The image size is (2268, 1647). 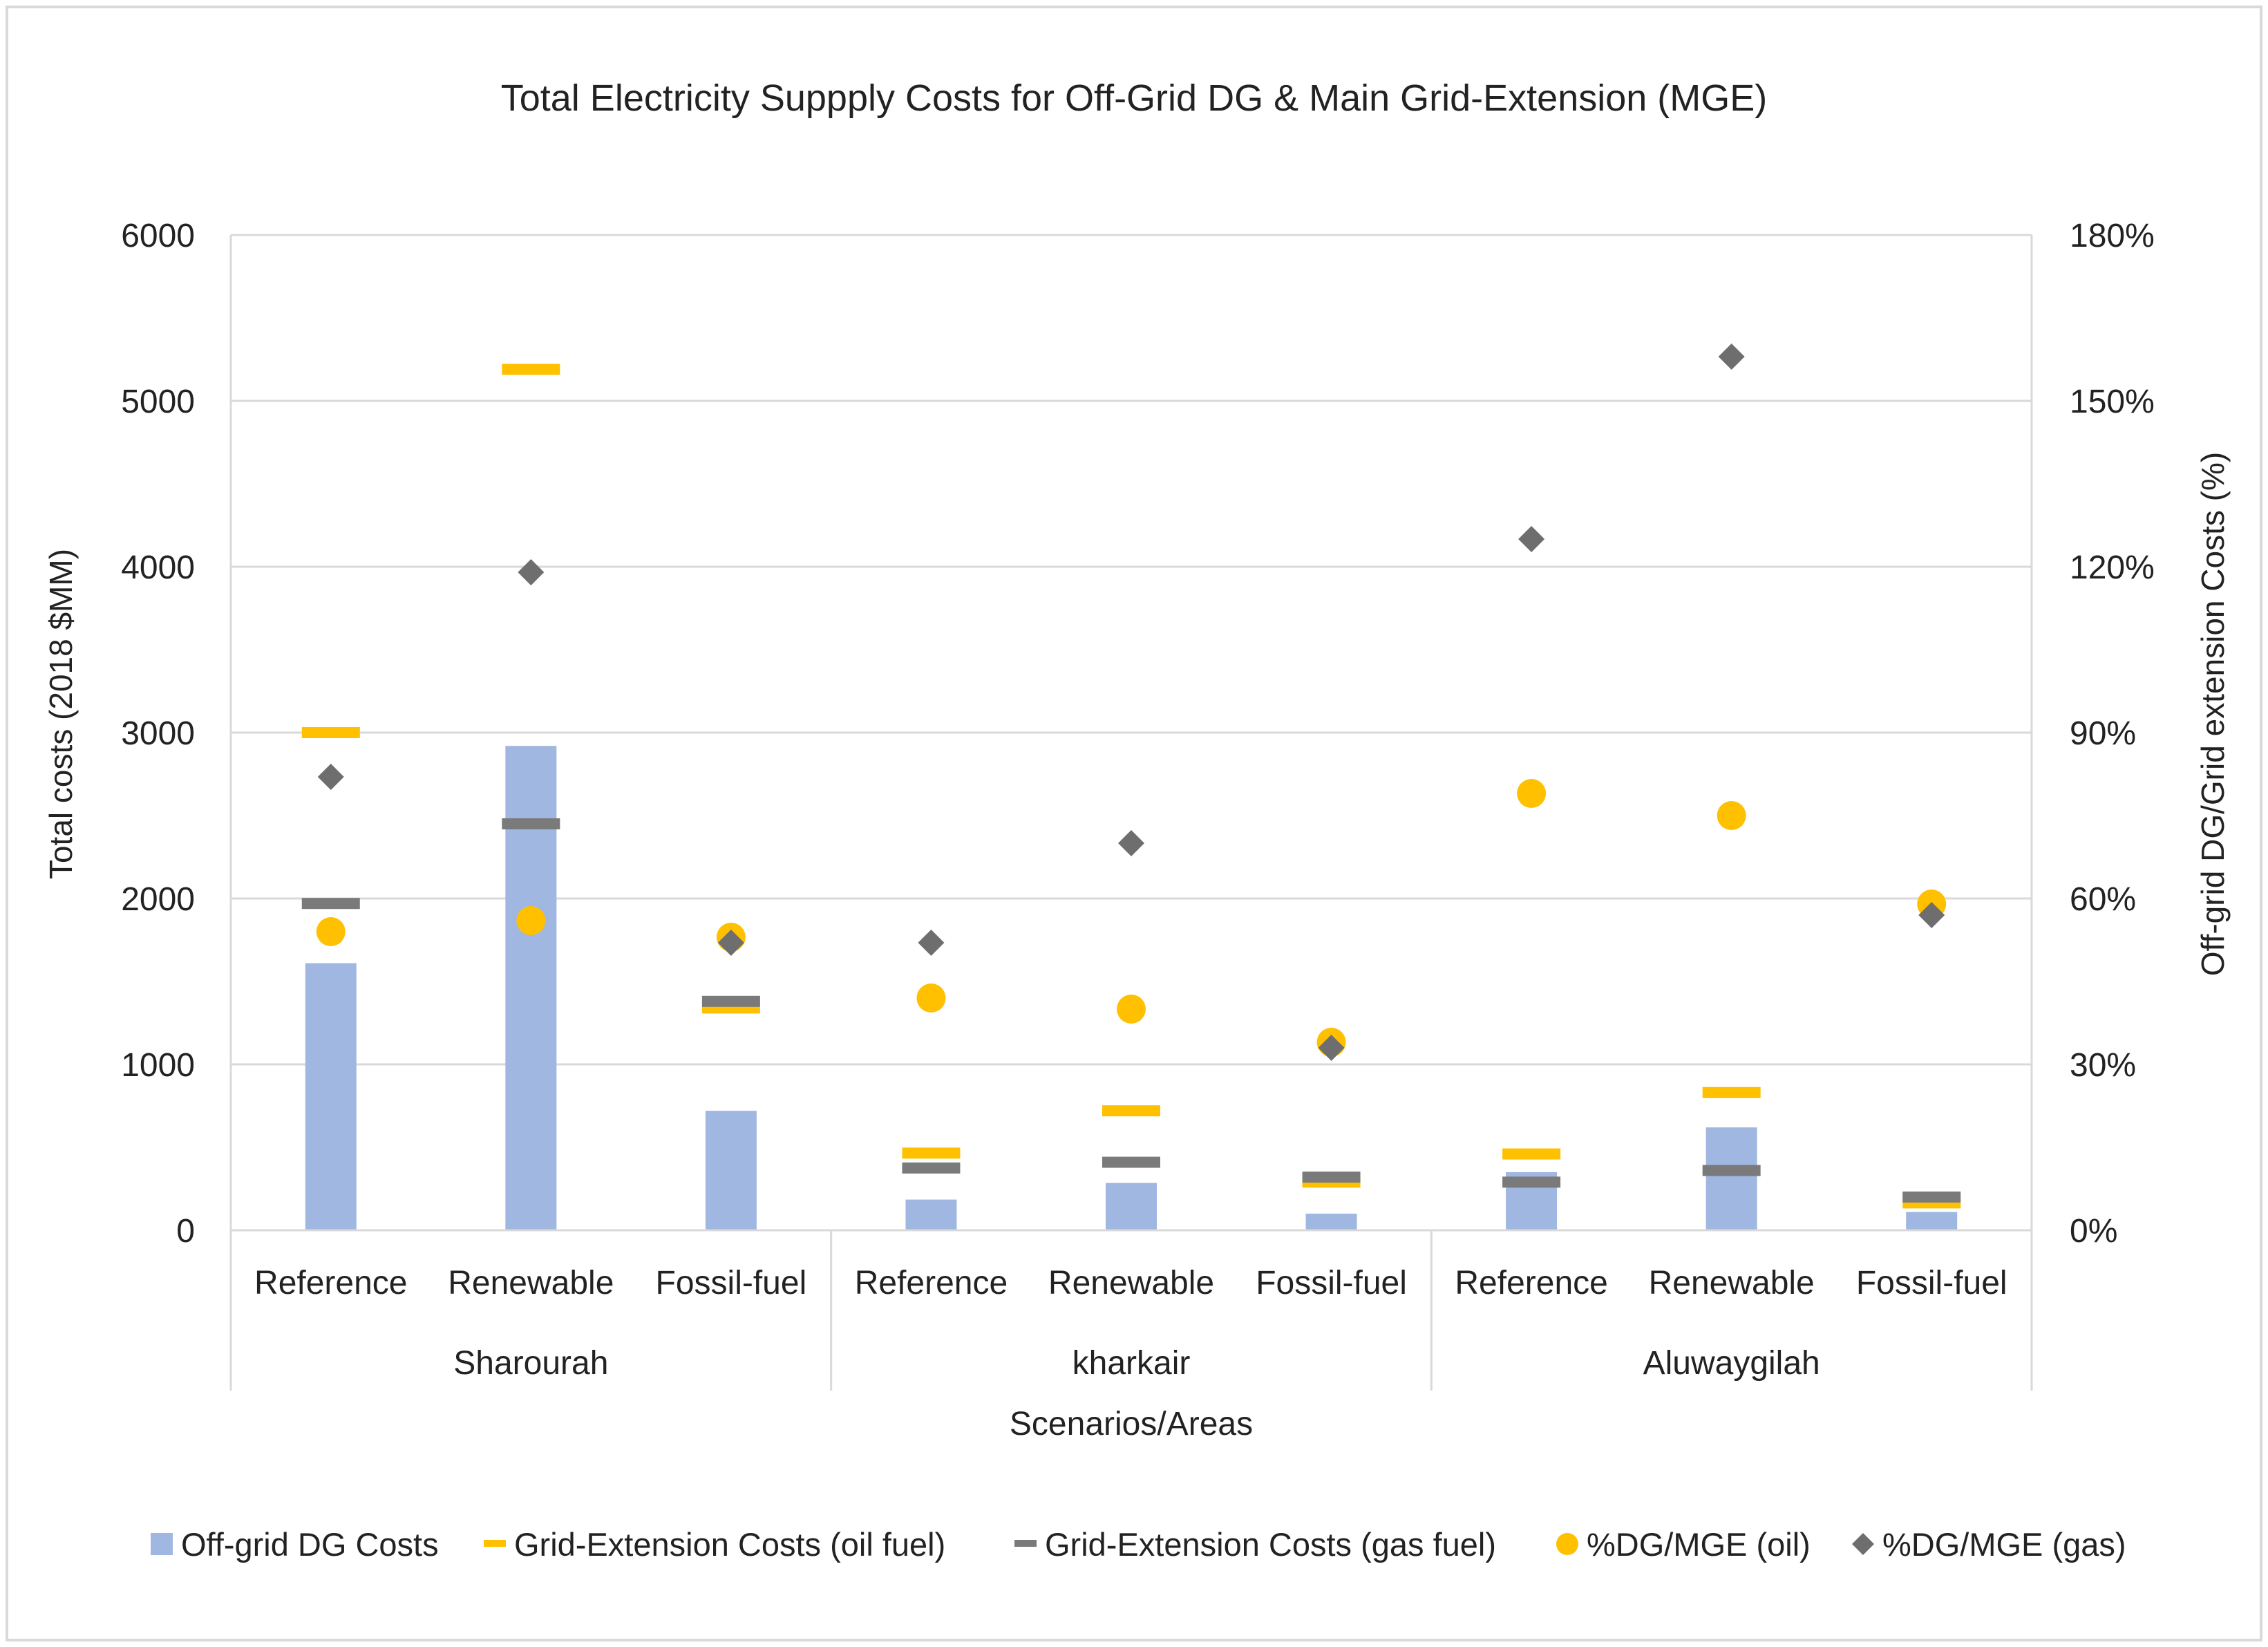 I want to click on y-tick-label: 3000, so click(x=158, y=733).